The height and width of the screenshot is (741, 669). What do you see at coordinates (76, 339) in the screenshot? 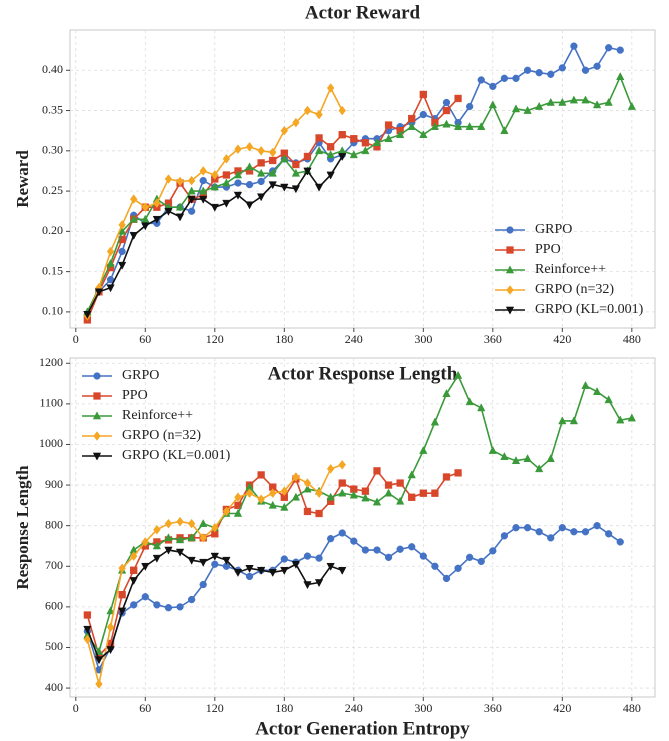
I see `x-tick-label: 0` at bounding box center [76, 339].